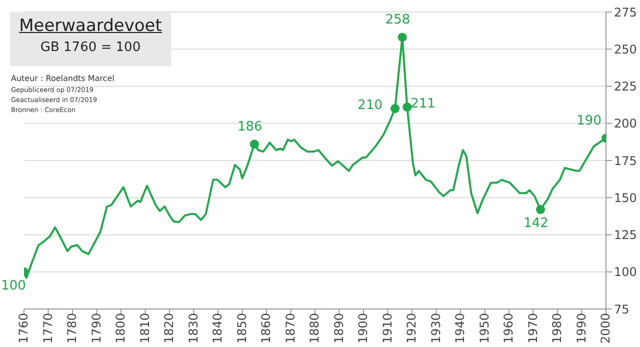 The width and height of the screenshot is (640, 347). I want to click on y-tick-label: 125, so click(625, 235).